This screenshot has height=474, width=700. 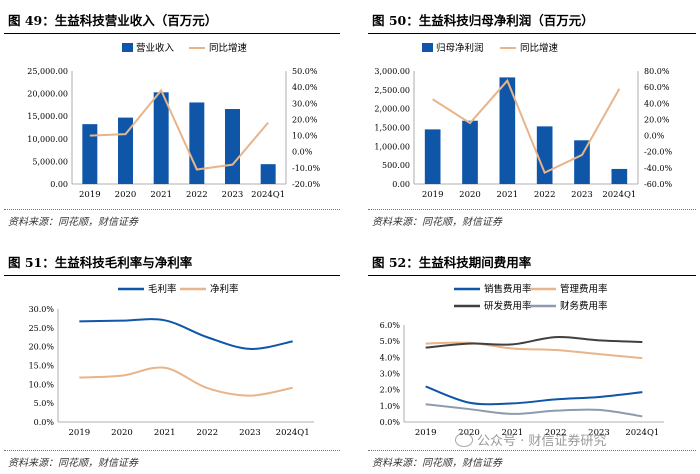 I want to click on c49-xtick: 2023, so click(x=233, y=195).